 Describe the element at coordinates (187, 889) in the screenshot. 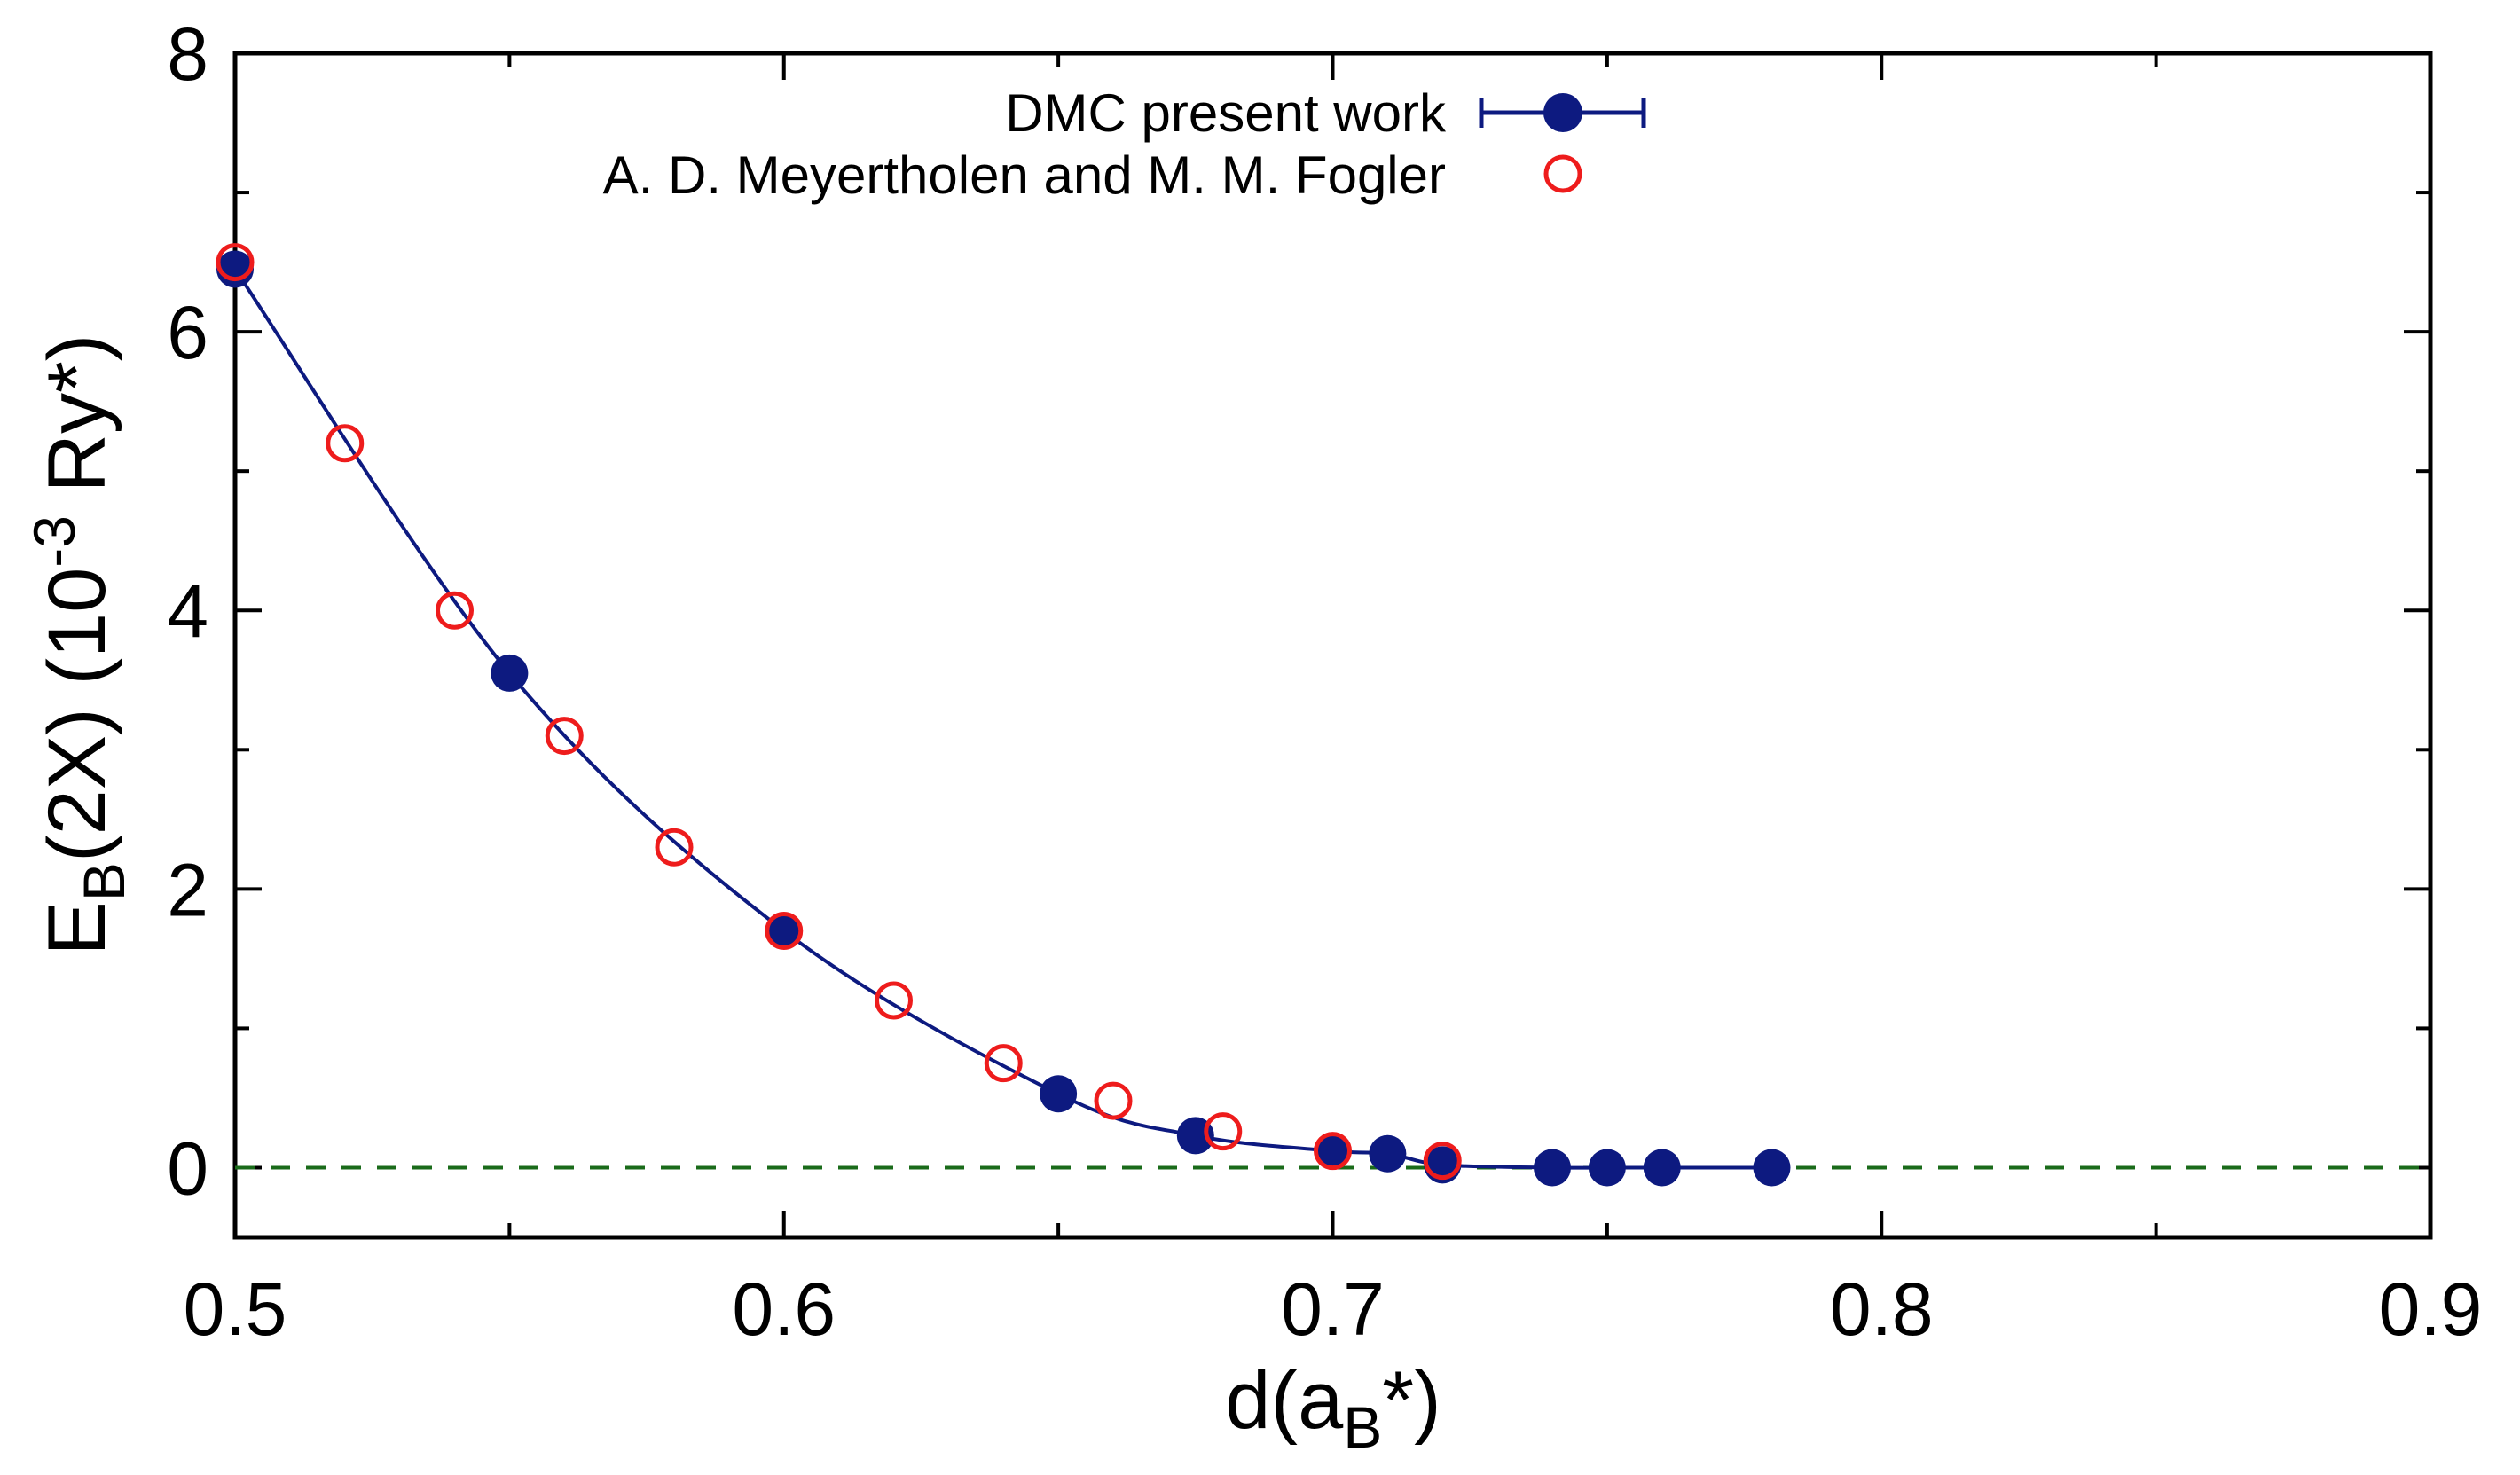

I see `y-tick-label: 2` at that location.